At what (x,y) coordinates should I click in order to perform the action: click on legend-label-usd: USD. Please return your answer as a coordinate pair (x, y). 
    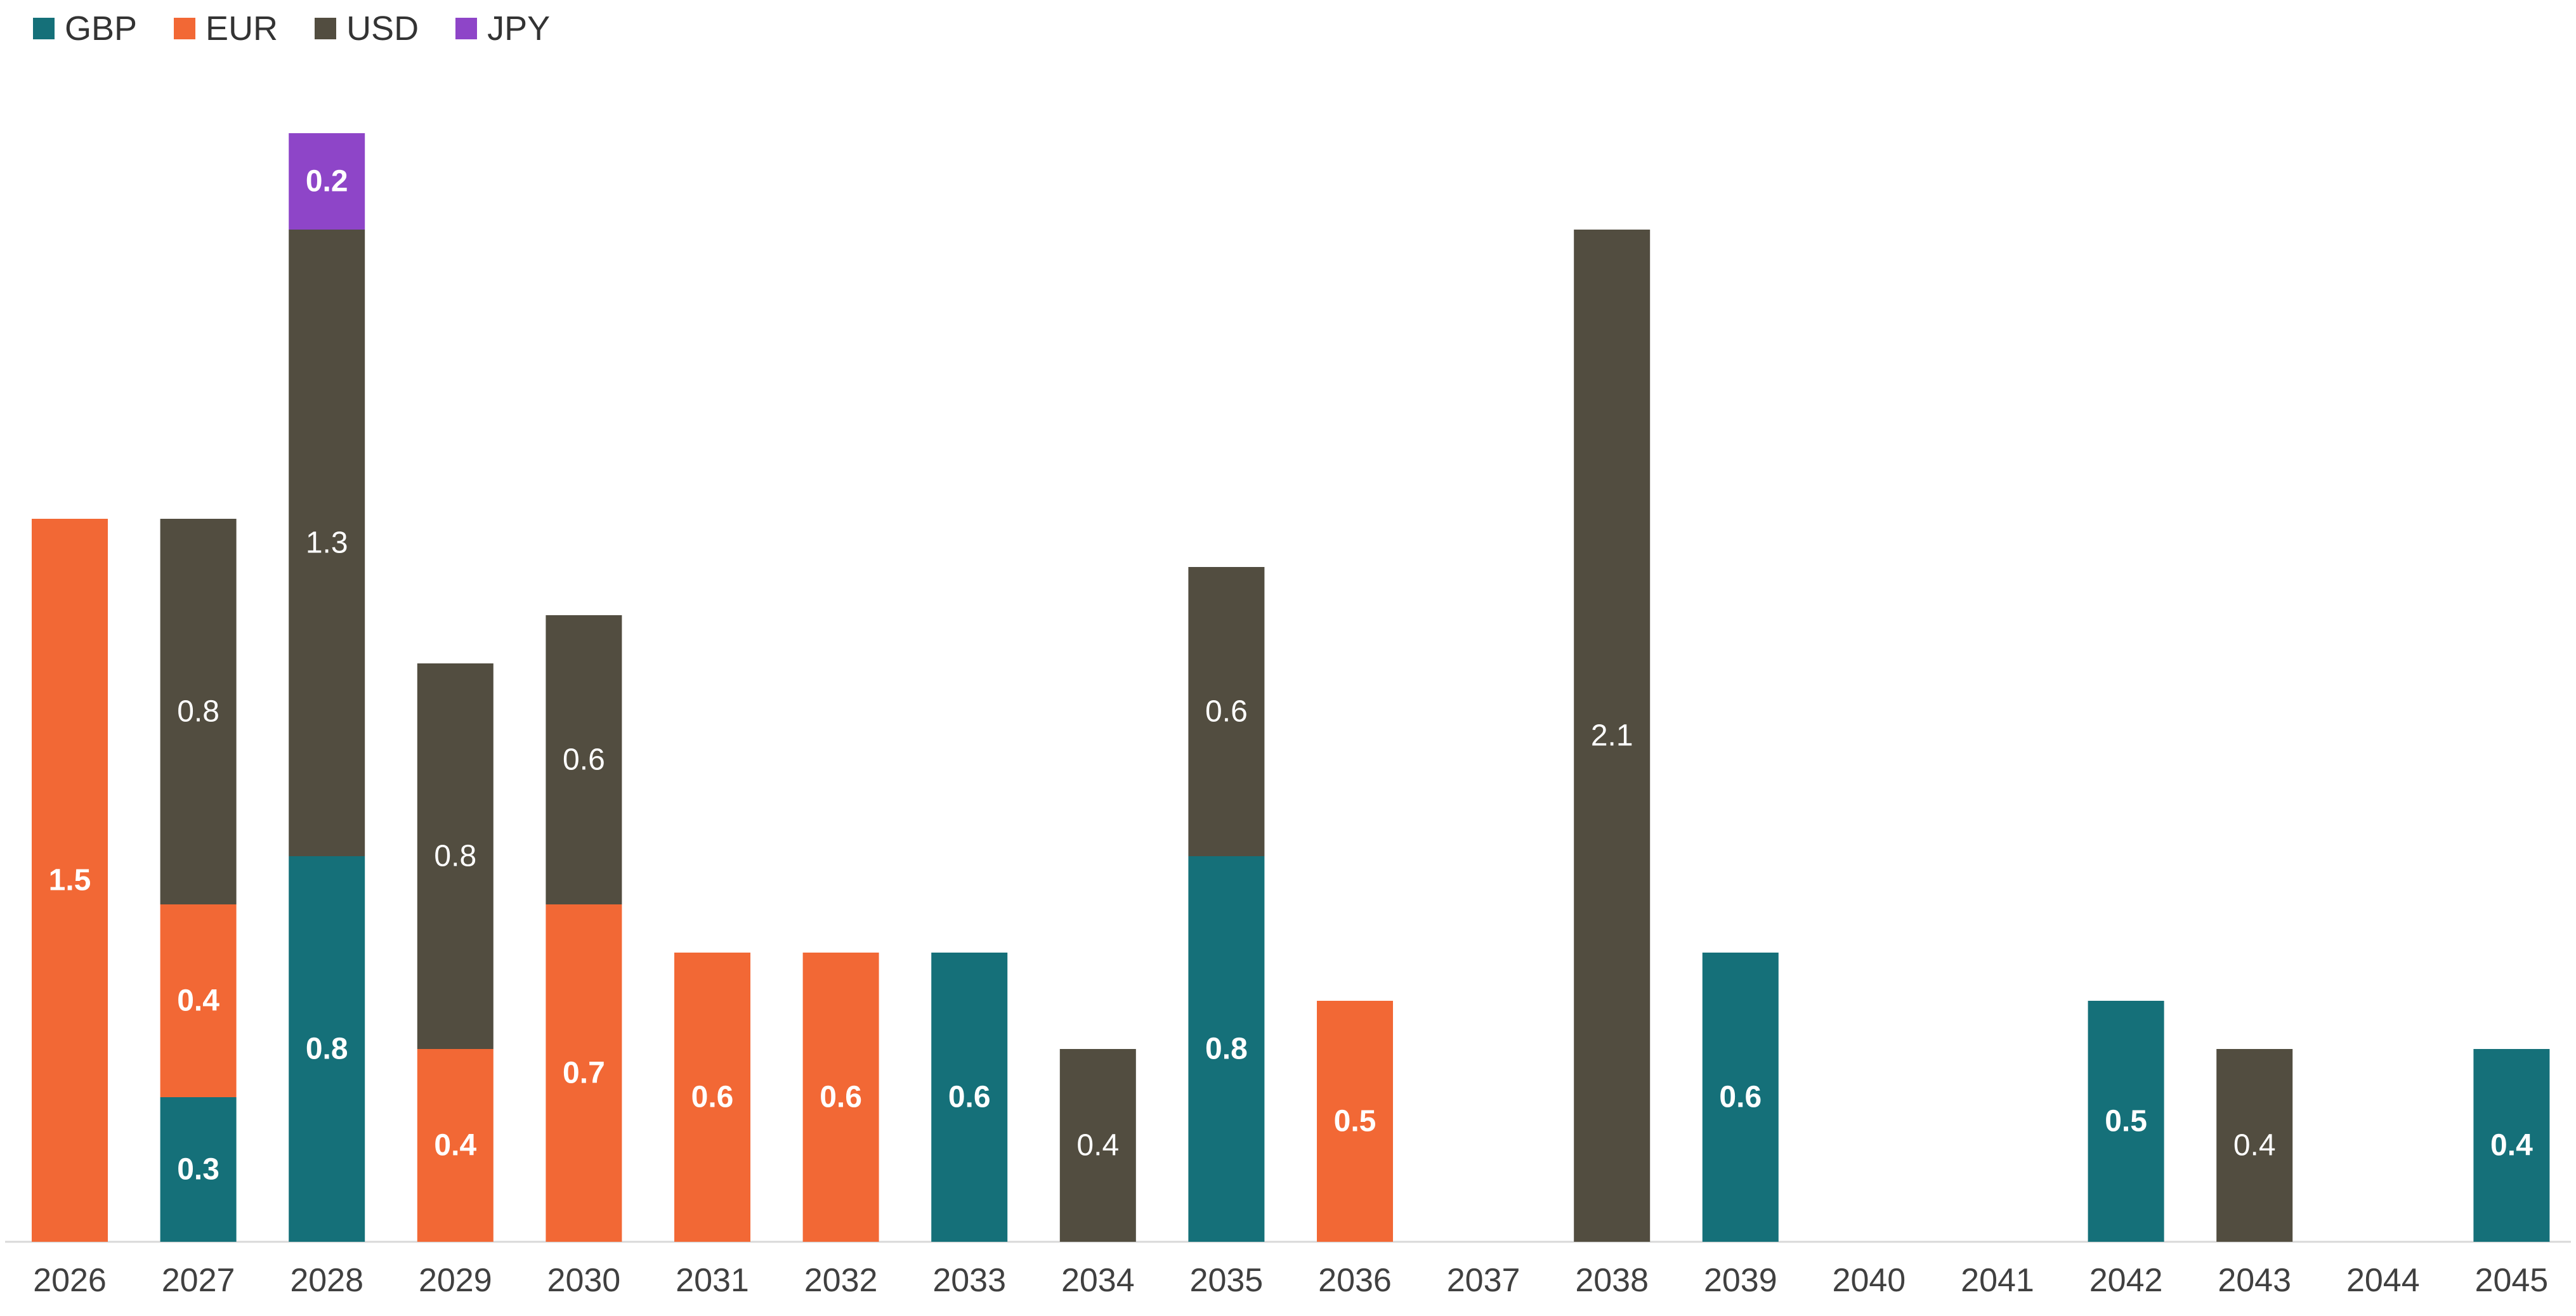
    Looking at the image, I should click on (383, 29).